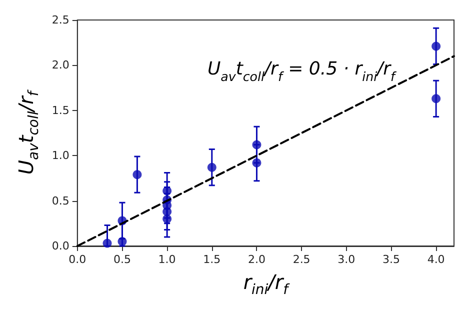 The width and height of the screenshot is (474, 310). I want to click on x-tick-label: 1.0, so click(167, 259).